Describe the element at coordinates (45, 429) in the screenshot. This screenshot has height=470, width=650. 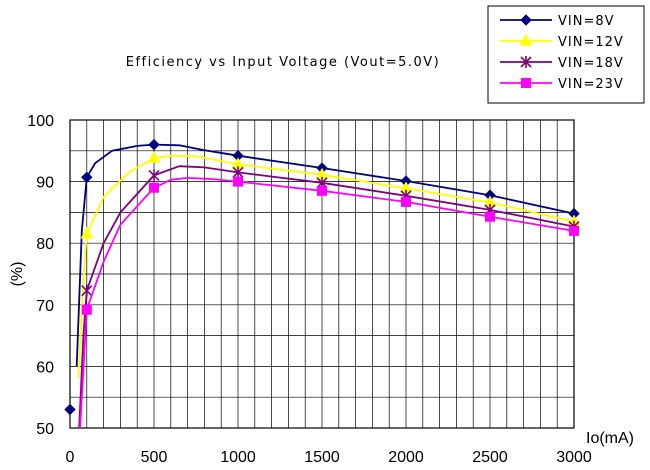
I see `y-tick-label: 50` at that location.